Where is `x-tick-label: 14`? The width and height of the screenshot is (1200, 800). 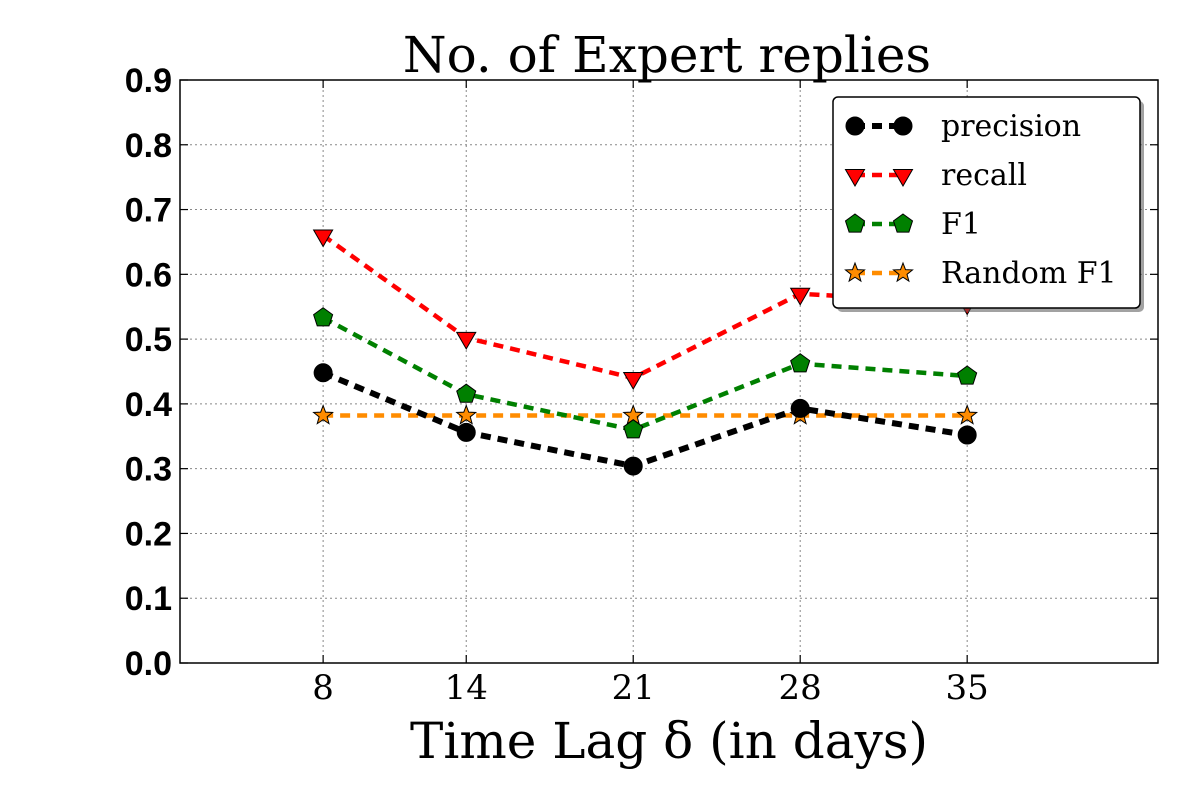 x-tick-label: 14 is located at coordinates (466, 688).